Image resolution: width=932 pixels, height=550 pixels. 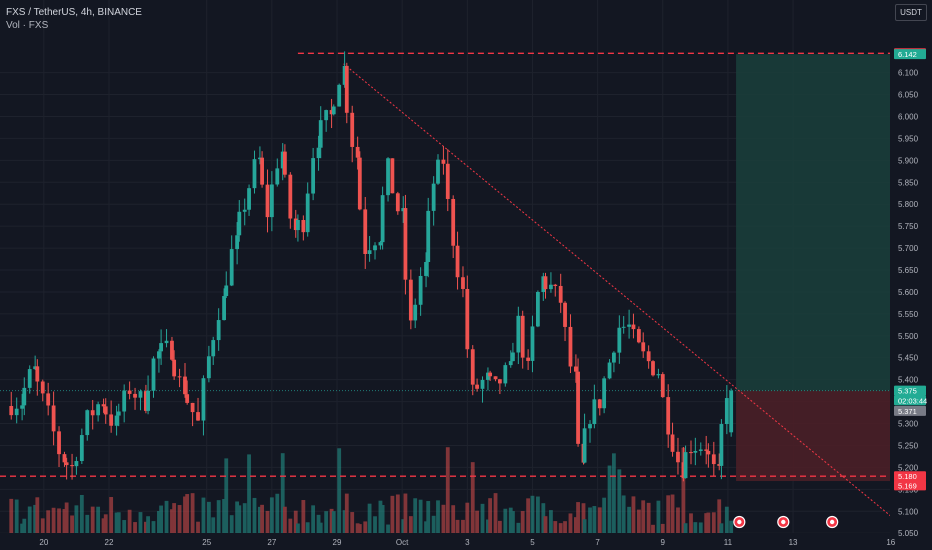 What do you see at coordinates (27, 25) in the screenshot?
I see `volume-legend: Vol · FXS` at bounding box center [27, 25].